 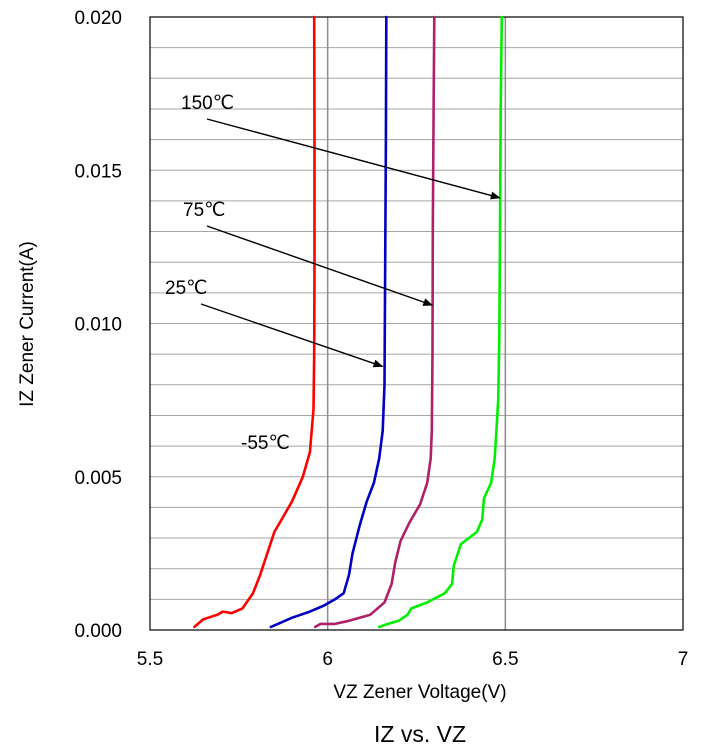 I want to click on annotation-label: 75℃, so click(x=204, y=210).